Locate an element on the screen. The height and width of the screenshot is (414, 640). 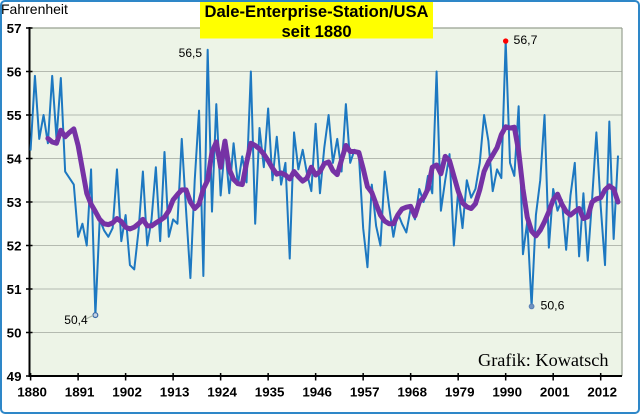
svg-text: 1957 is located at coordinates (365, 391).